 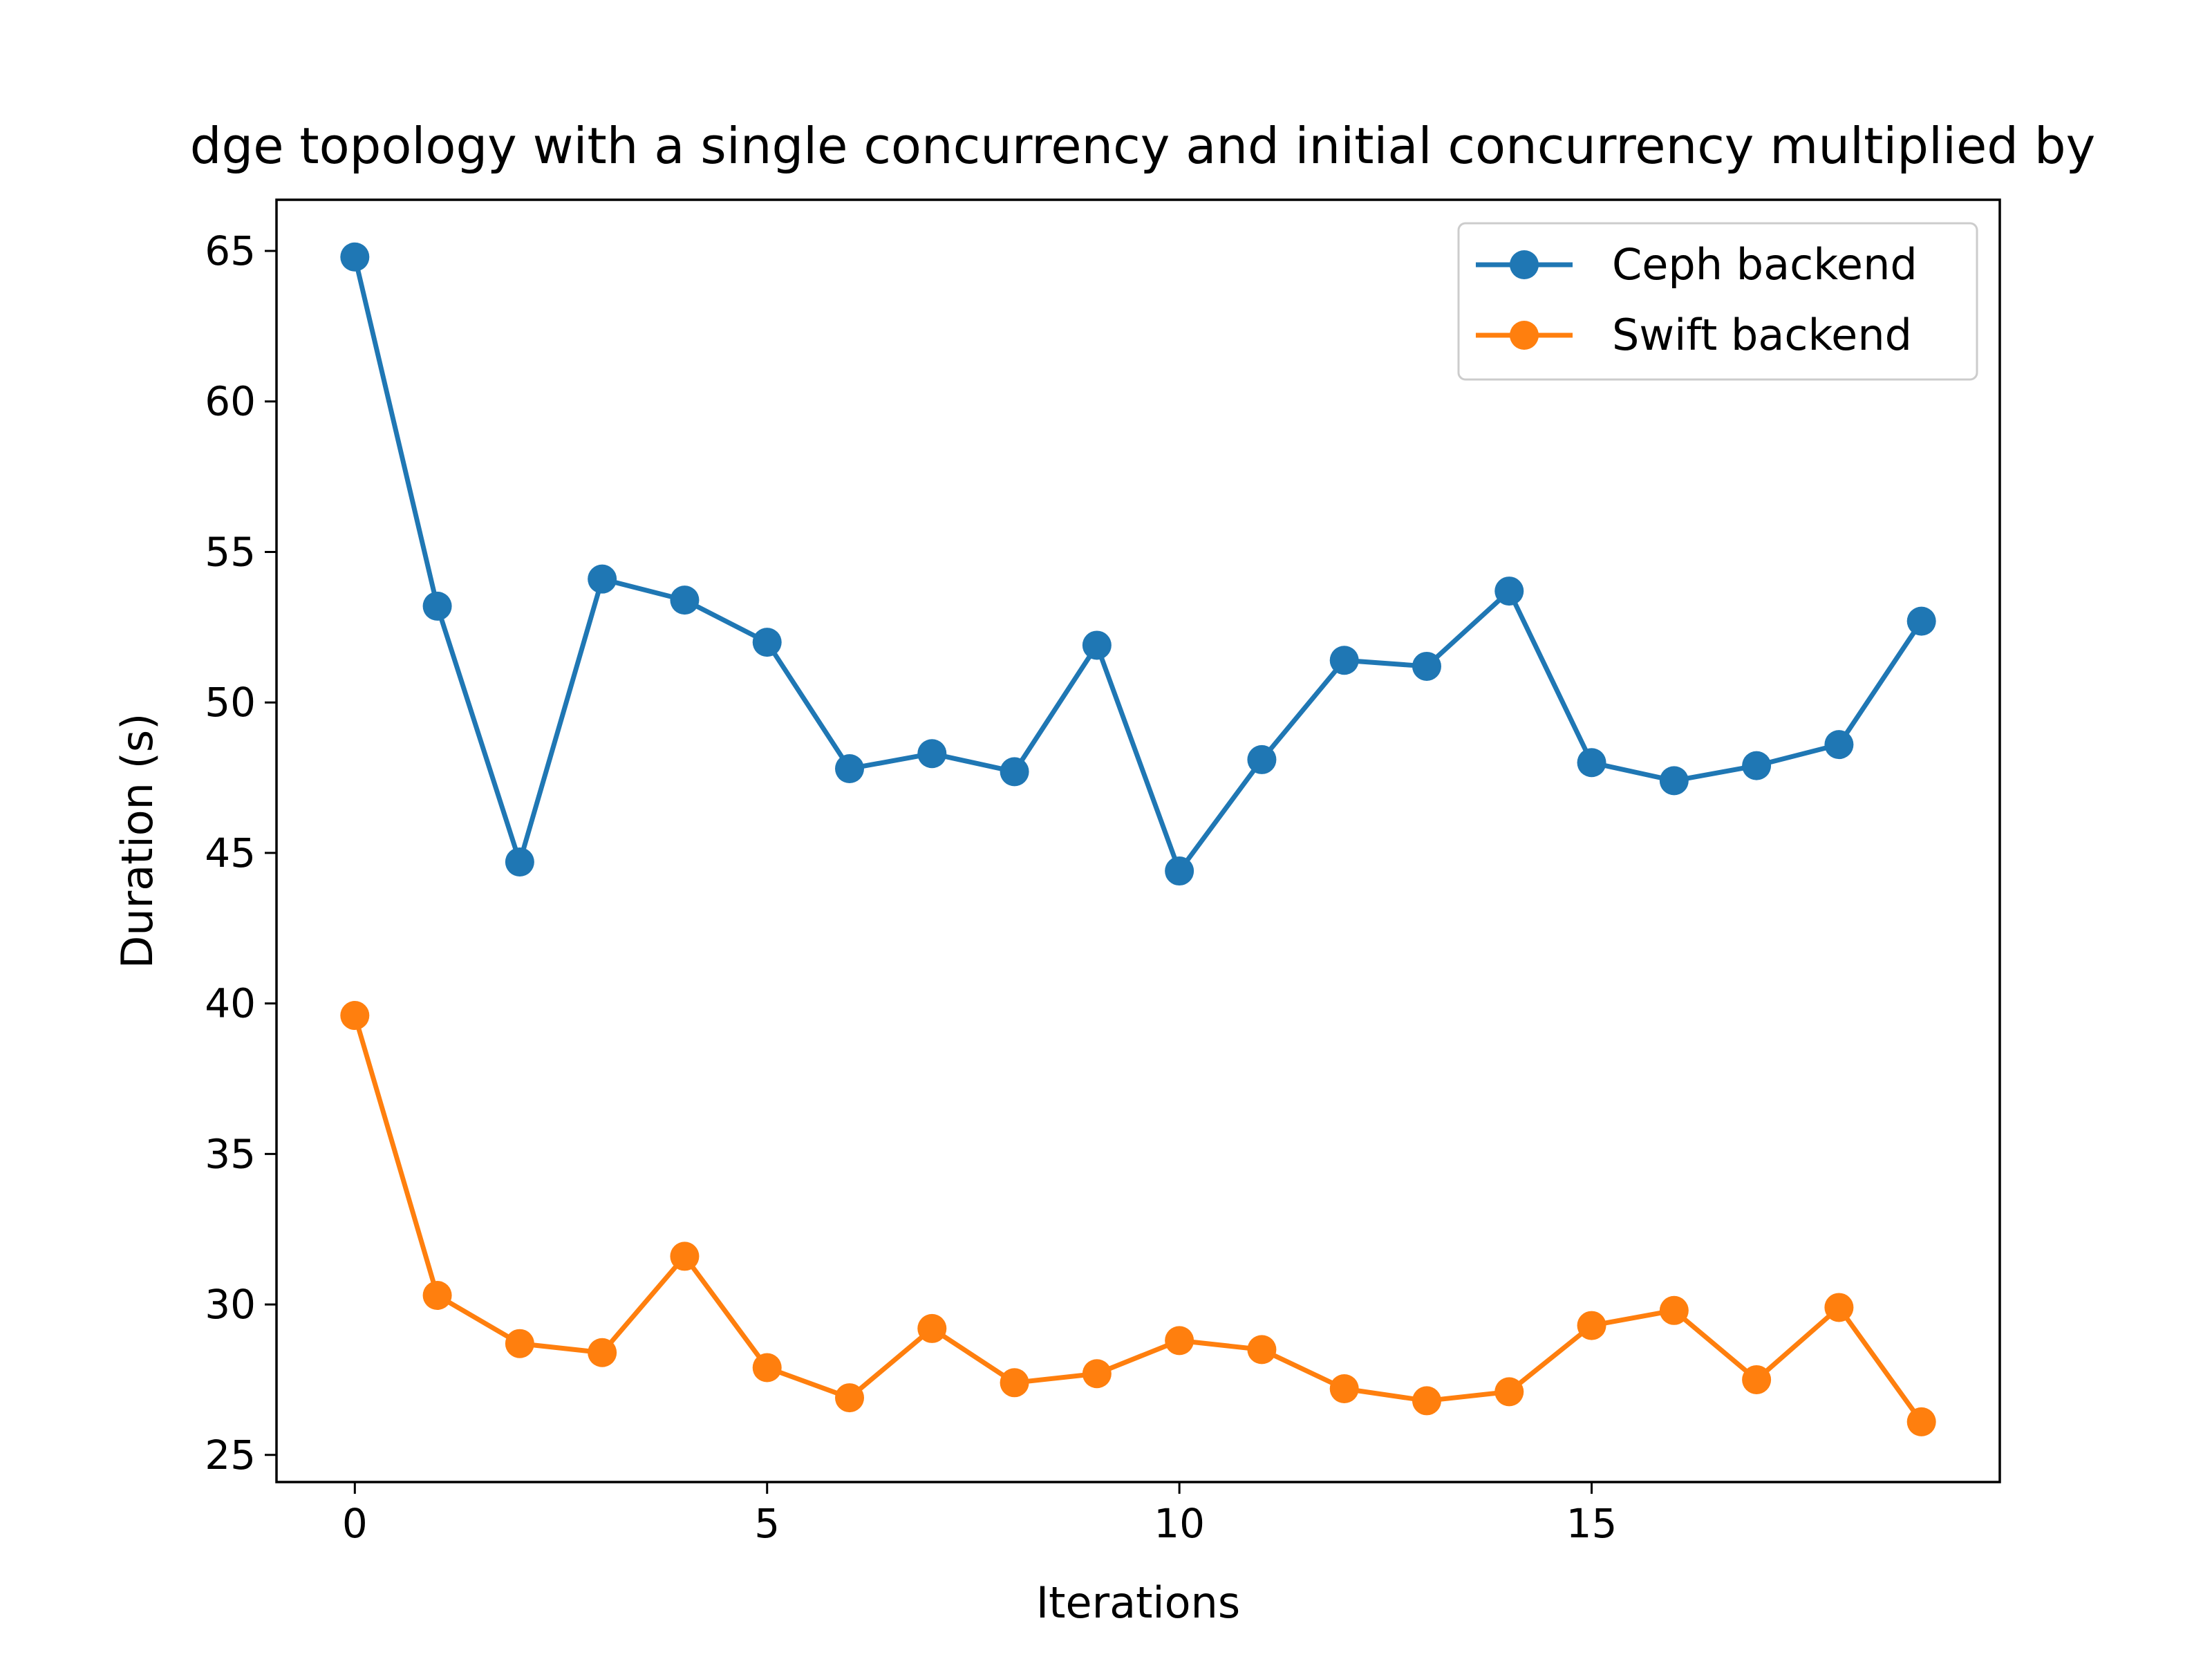 I want to click on y-tick-label: 25, so click(x=231, y=1455).